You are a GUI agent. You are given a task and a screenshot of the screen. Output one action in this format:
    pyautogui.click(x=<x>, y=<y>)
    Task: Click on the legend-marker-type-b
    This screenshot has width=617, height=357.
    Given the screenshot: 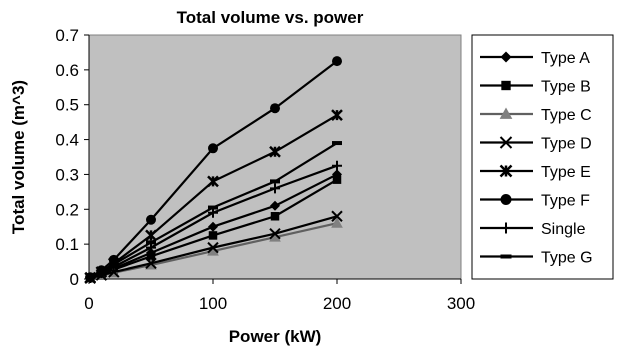 What is the action you would take?
    pyautogui.click(x=506, y=85)
    